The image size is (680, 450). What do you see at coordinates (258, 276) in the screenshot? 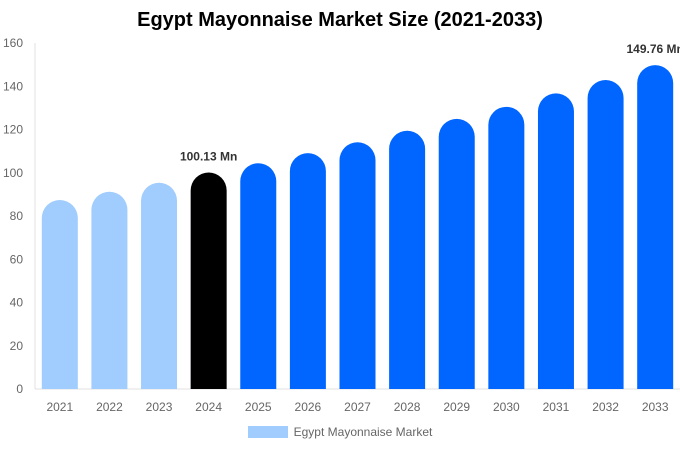
I see `bar-2025` at bounding box center [258, 276].